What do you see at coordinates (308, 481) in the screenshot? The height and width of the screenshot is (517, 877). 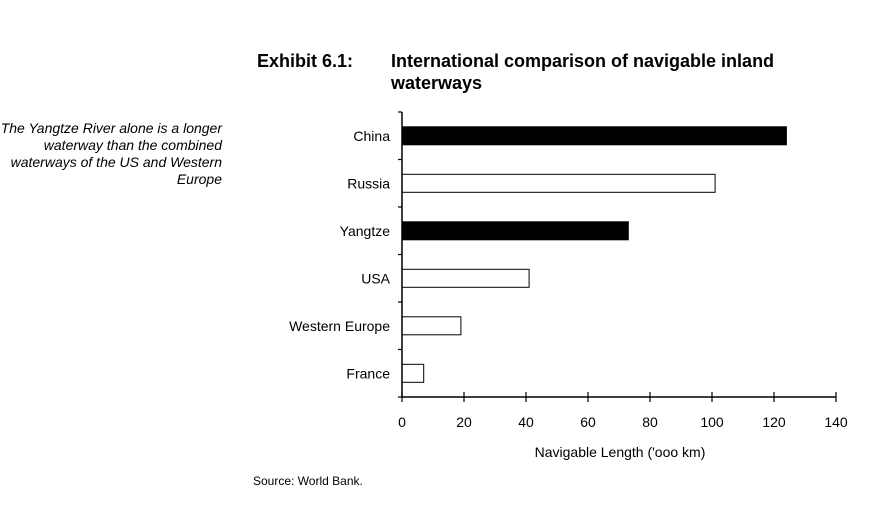 I see `source-note: Source: World Bank.` at bounding box center [308, 481].